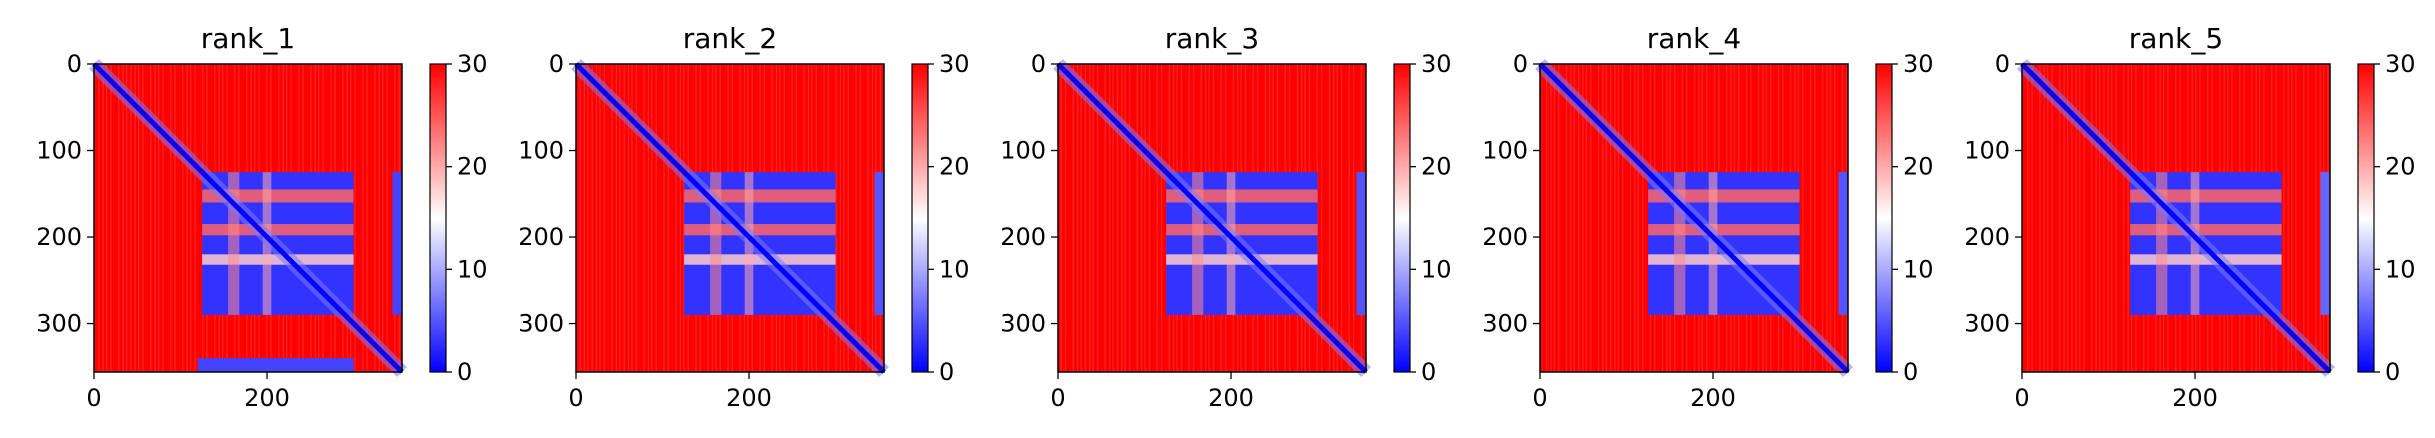 The image size is (2435, 438). What do you see at coordinates (1694, 38) in the screenshot?
I see `panel-title: rank_4` at bounding box center [1694, 38].